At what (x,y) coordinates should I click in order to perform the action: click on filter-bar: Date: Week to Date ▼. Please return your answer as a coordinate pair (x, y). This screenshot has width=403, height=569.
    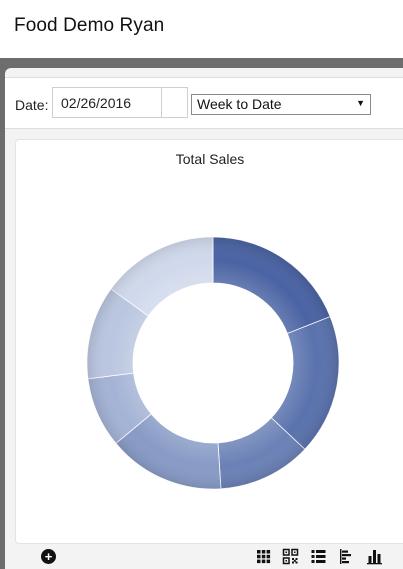
    Looking at the image, I should click on (204, 103).